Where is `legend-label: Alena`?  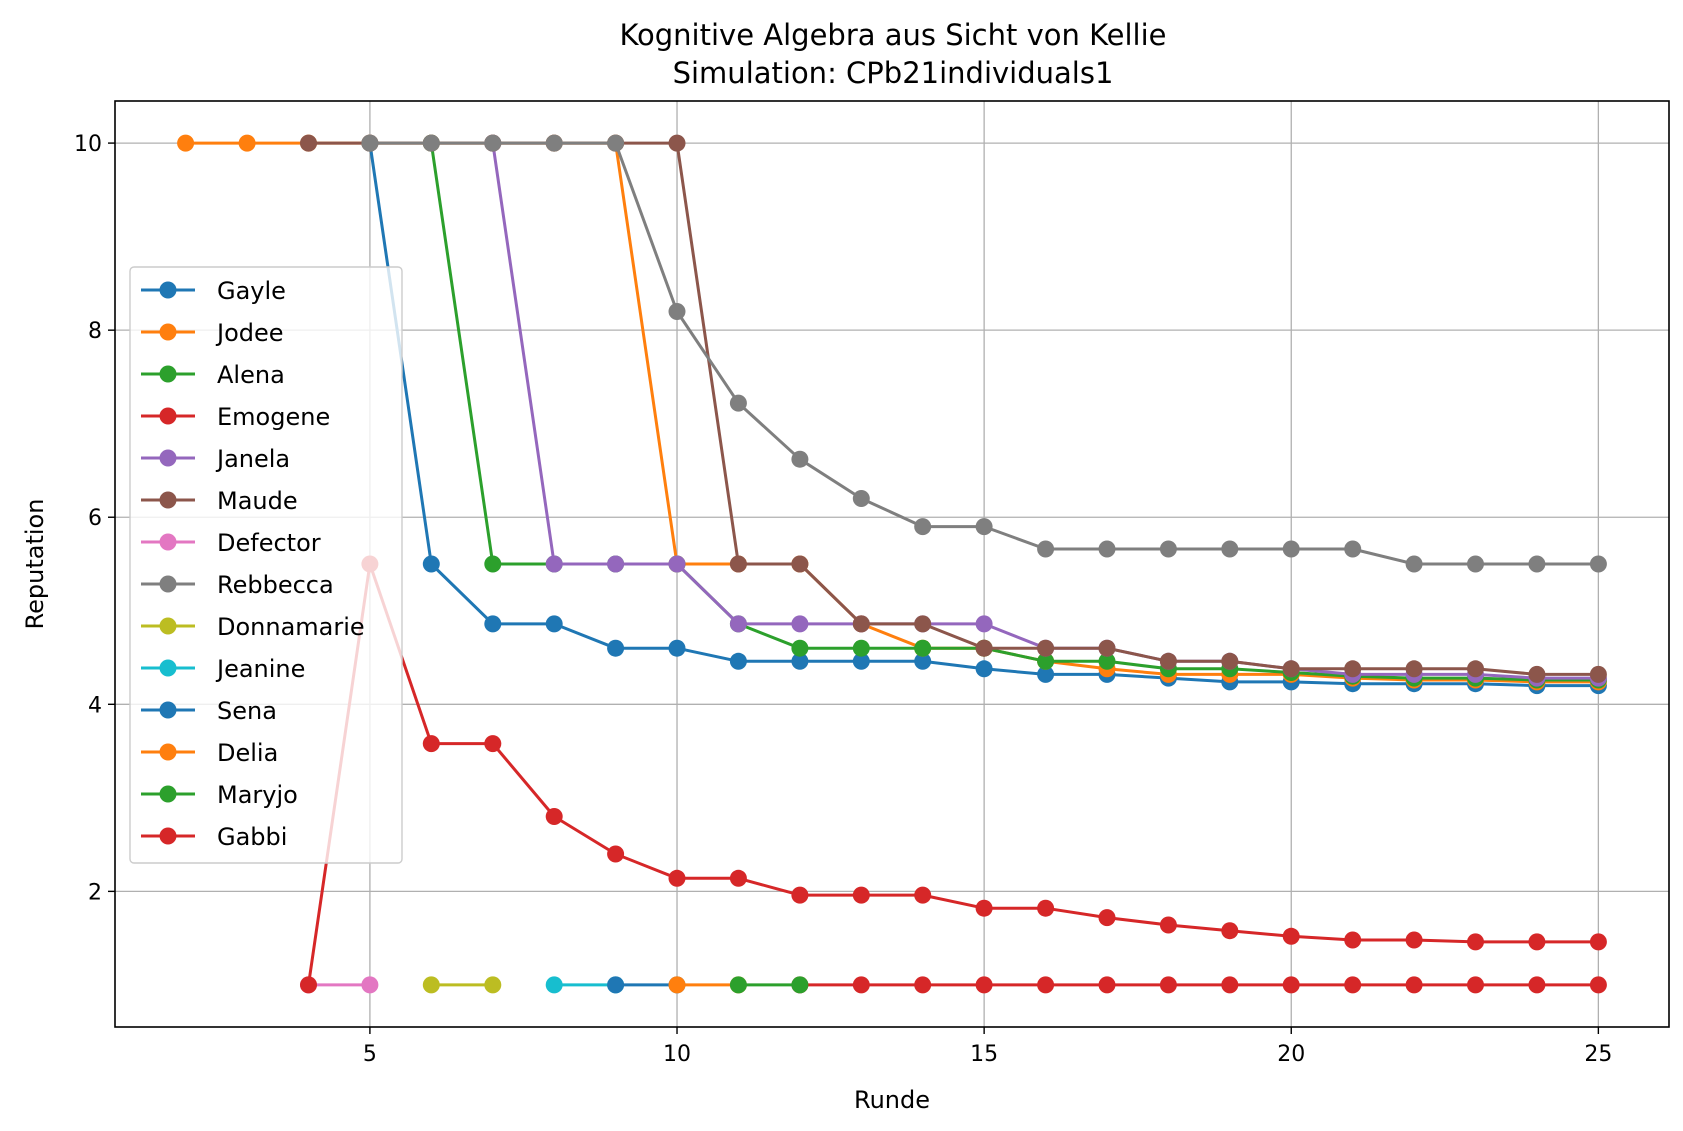
legend-label: Alena is located at coordinates (251, 375).